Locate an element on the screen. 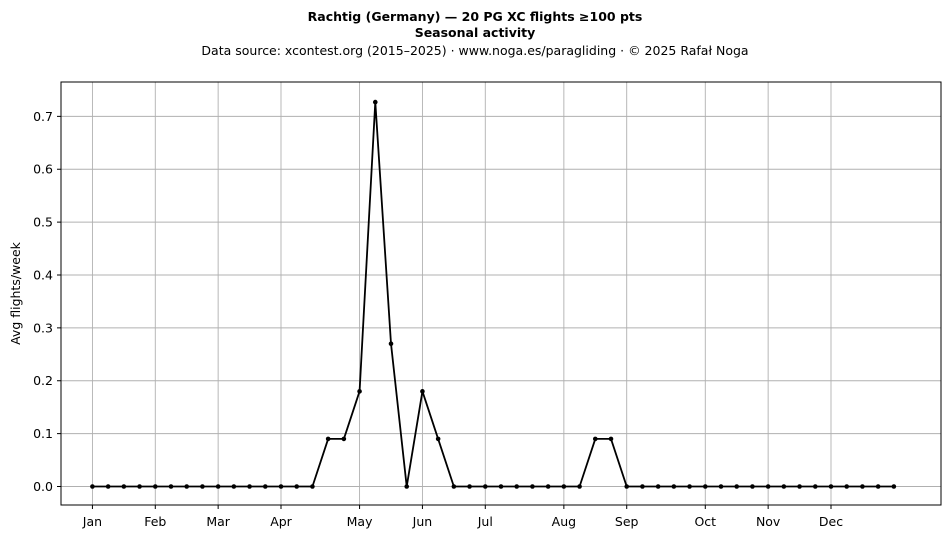  x-tick-label: Sep is located at coordinates (627, 521).